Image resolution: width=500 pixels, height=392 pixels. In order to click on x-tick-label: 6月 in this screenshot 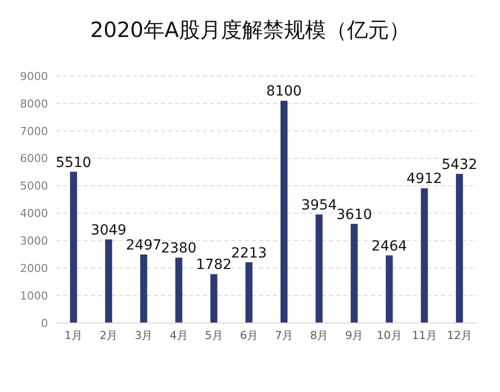, I will do `click(249, 335)`.